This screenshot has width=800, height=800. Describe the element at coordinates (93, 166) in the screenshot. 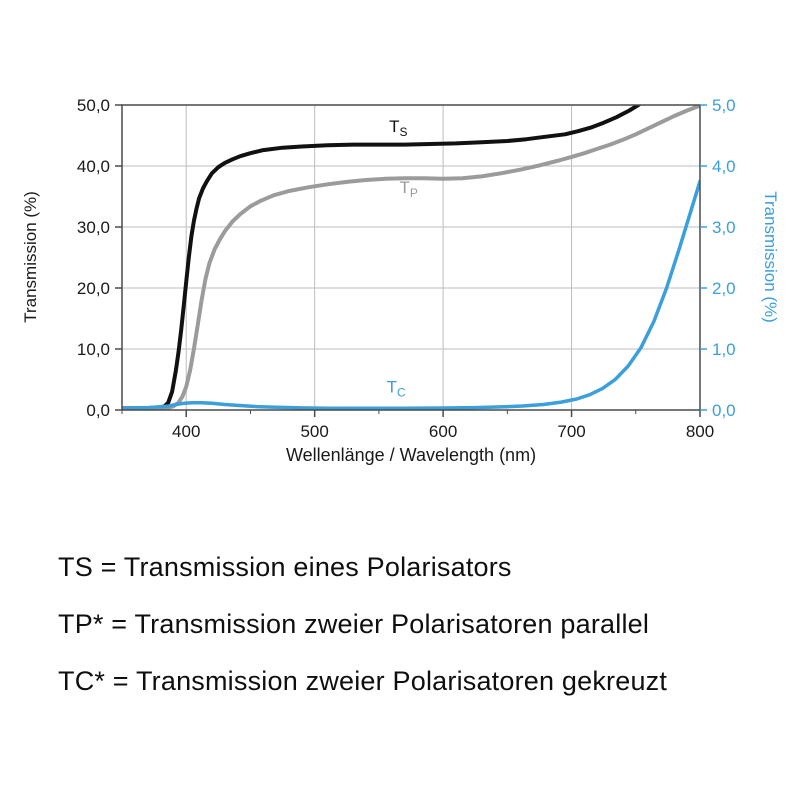

I see `y-left-tick-label: 40,0` at that location.